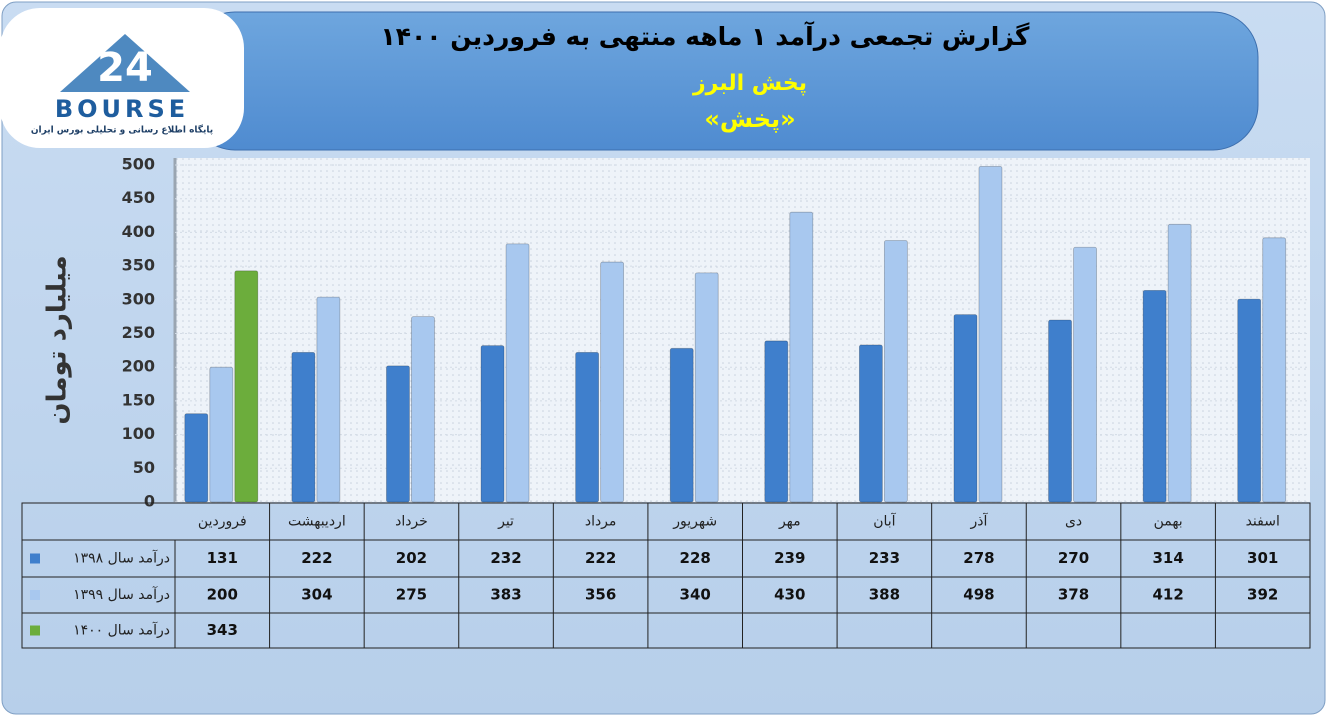  I want to click on x-tick-label: بهمن, so click(1168, 522).